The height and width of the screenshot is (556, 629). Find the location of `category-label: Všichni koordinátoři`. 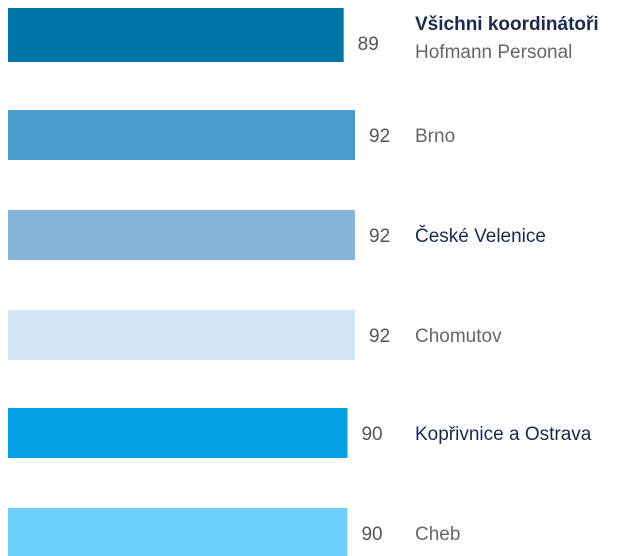

category-label: Všichni koordinátoři is located at coordinates (507, 24).